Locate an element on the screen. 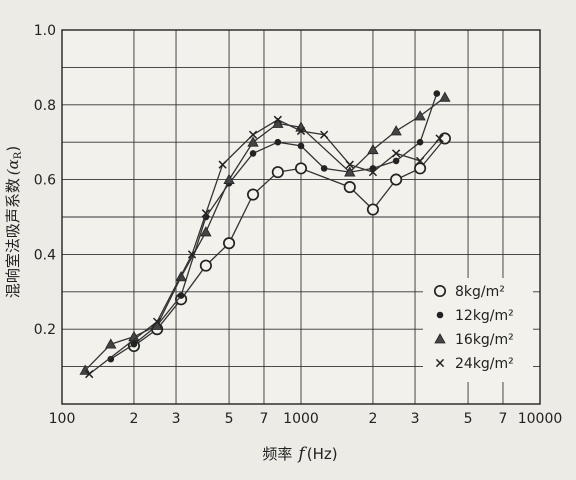 The height and width of the screenshot is (480, 576). y-axis-label-symbol: (α is located at coordinates (13, 167).